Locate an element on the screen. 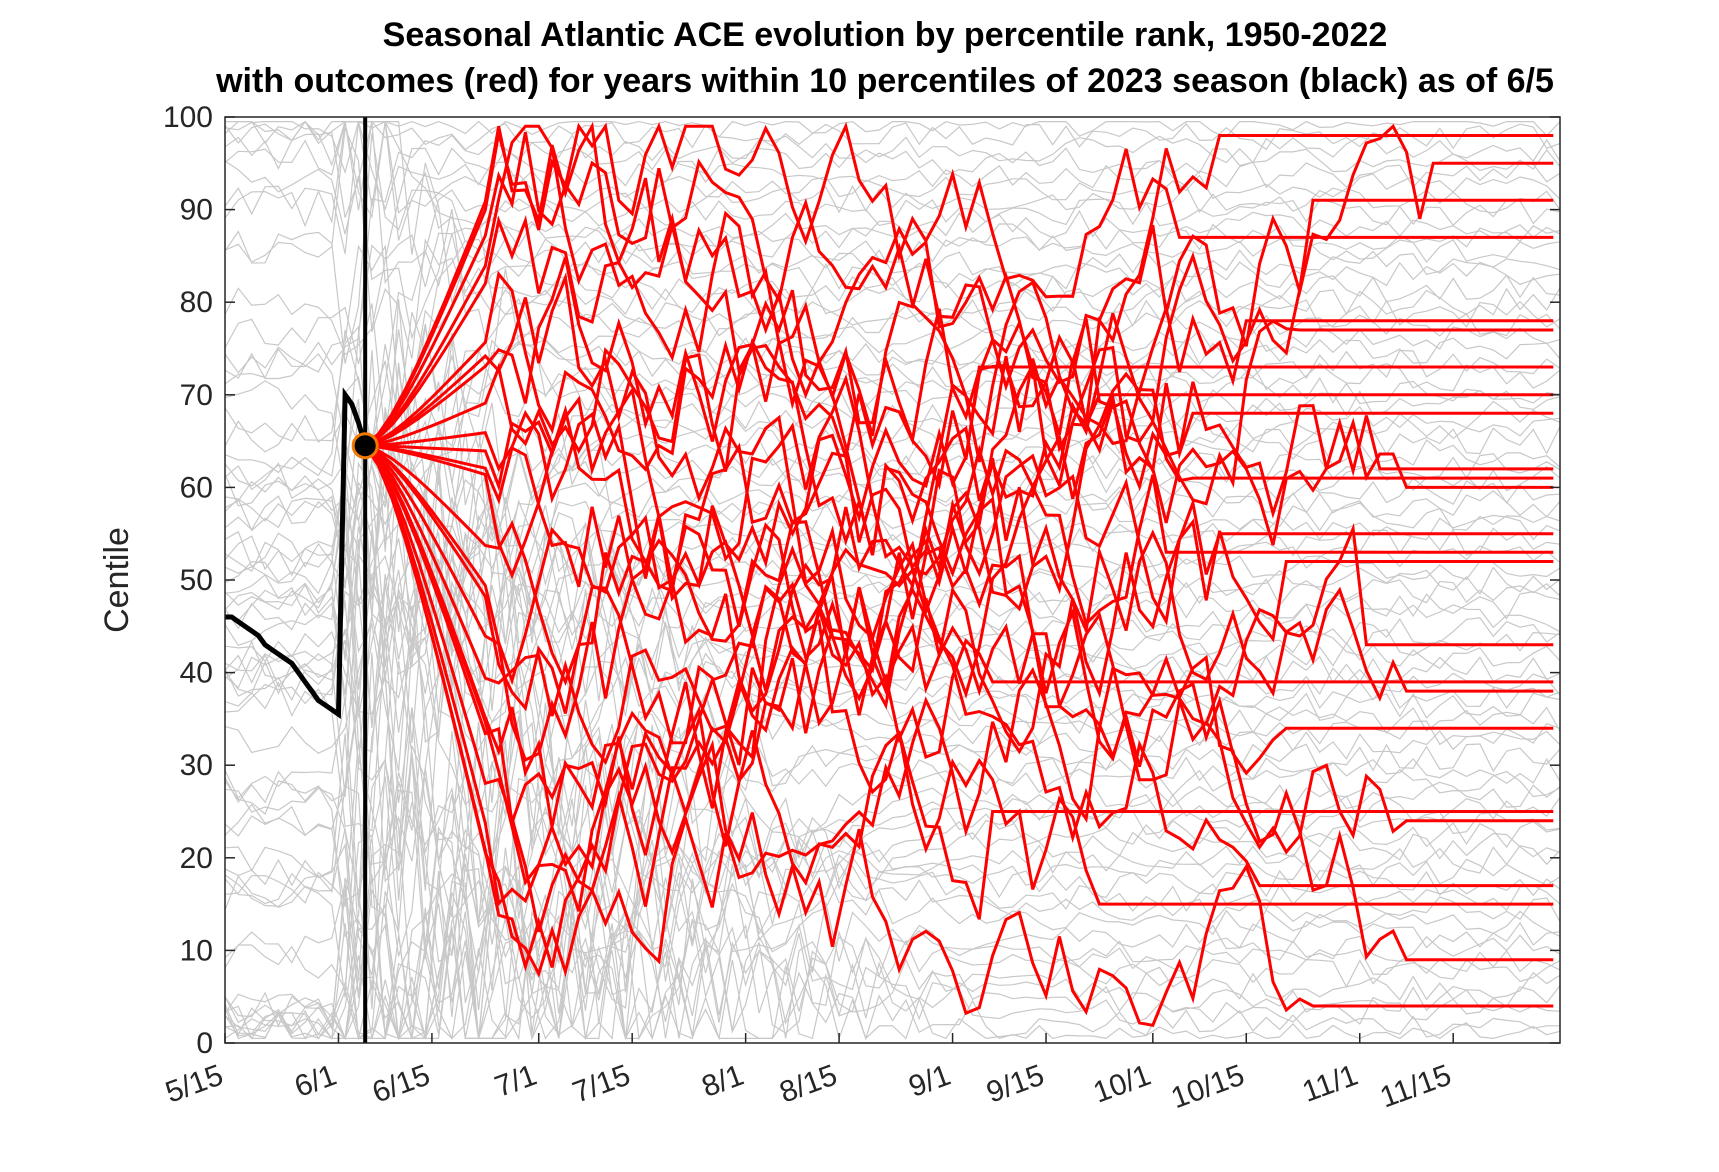 The width and height of the screenshot is (1719, 1172). y-tick-label: 60 is located at coordinates (196, 487).